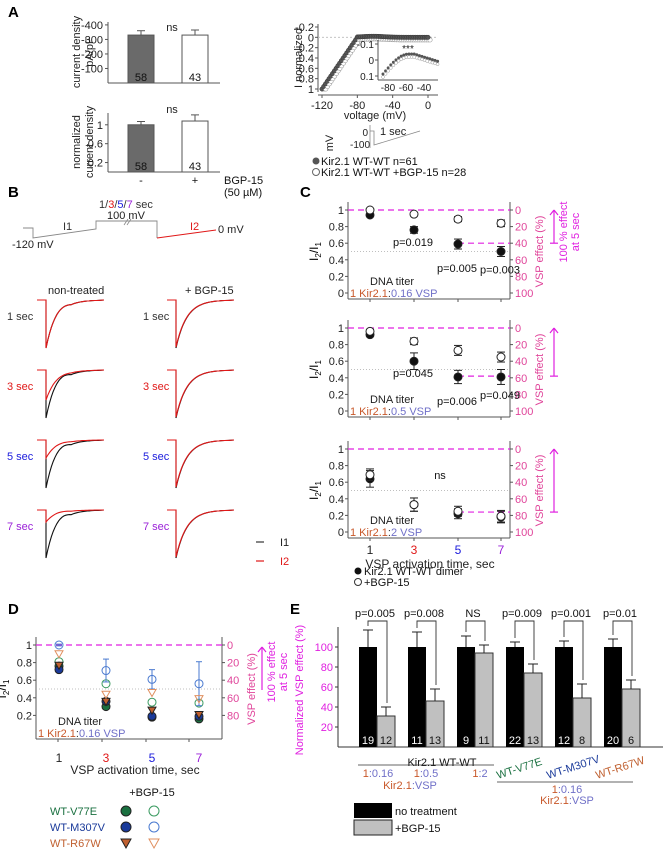 Image resolution: width=663 pixels, height=856 pixels. I want to click on kir-vsp-label: 1:0.16, so click(567, 790).